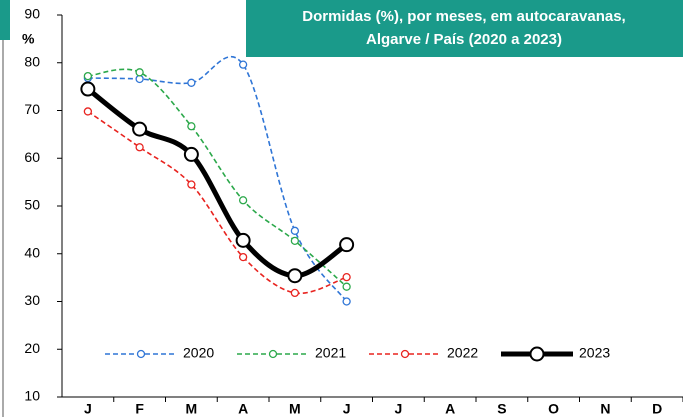 This screenshot has width=683, height=417. Describe the element at coordinates (32, 14) in the screenshot. I see `y-tick-label: 90` at that location.